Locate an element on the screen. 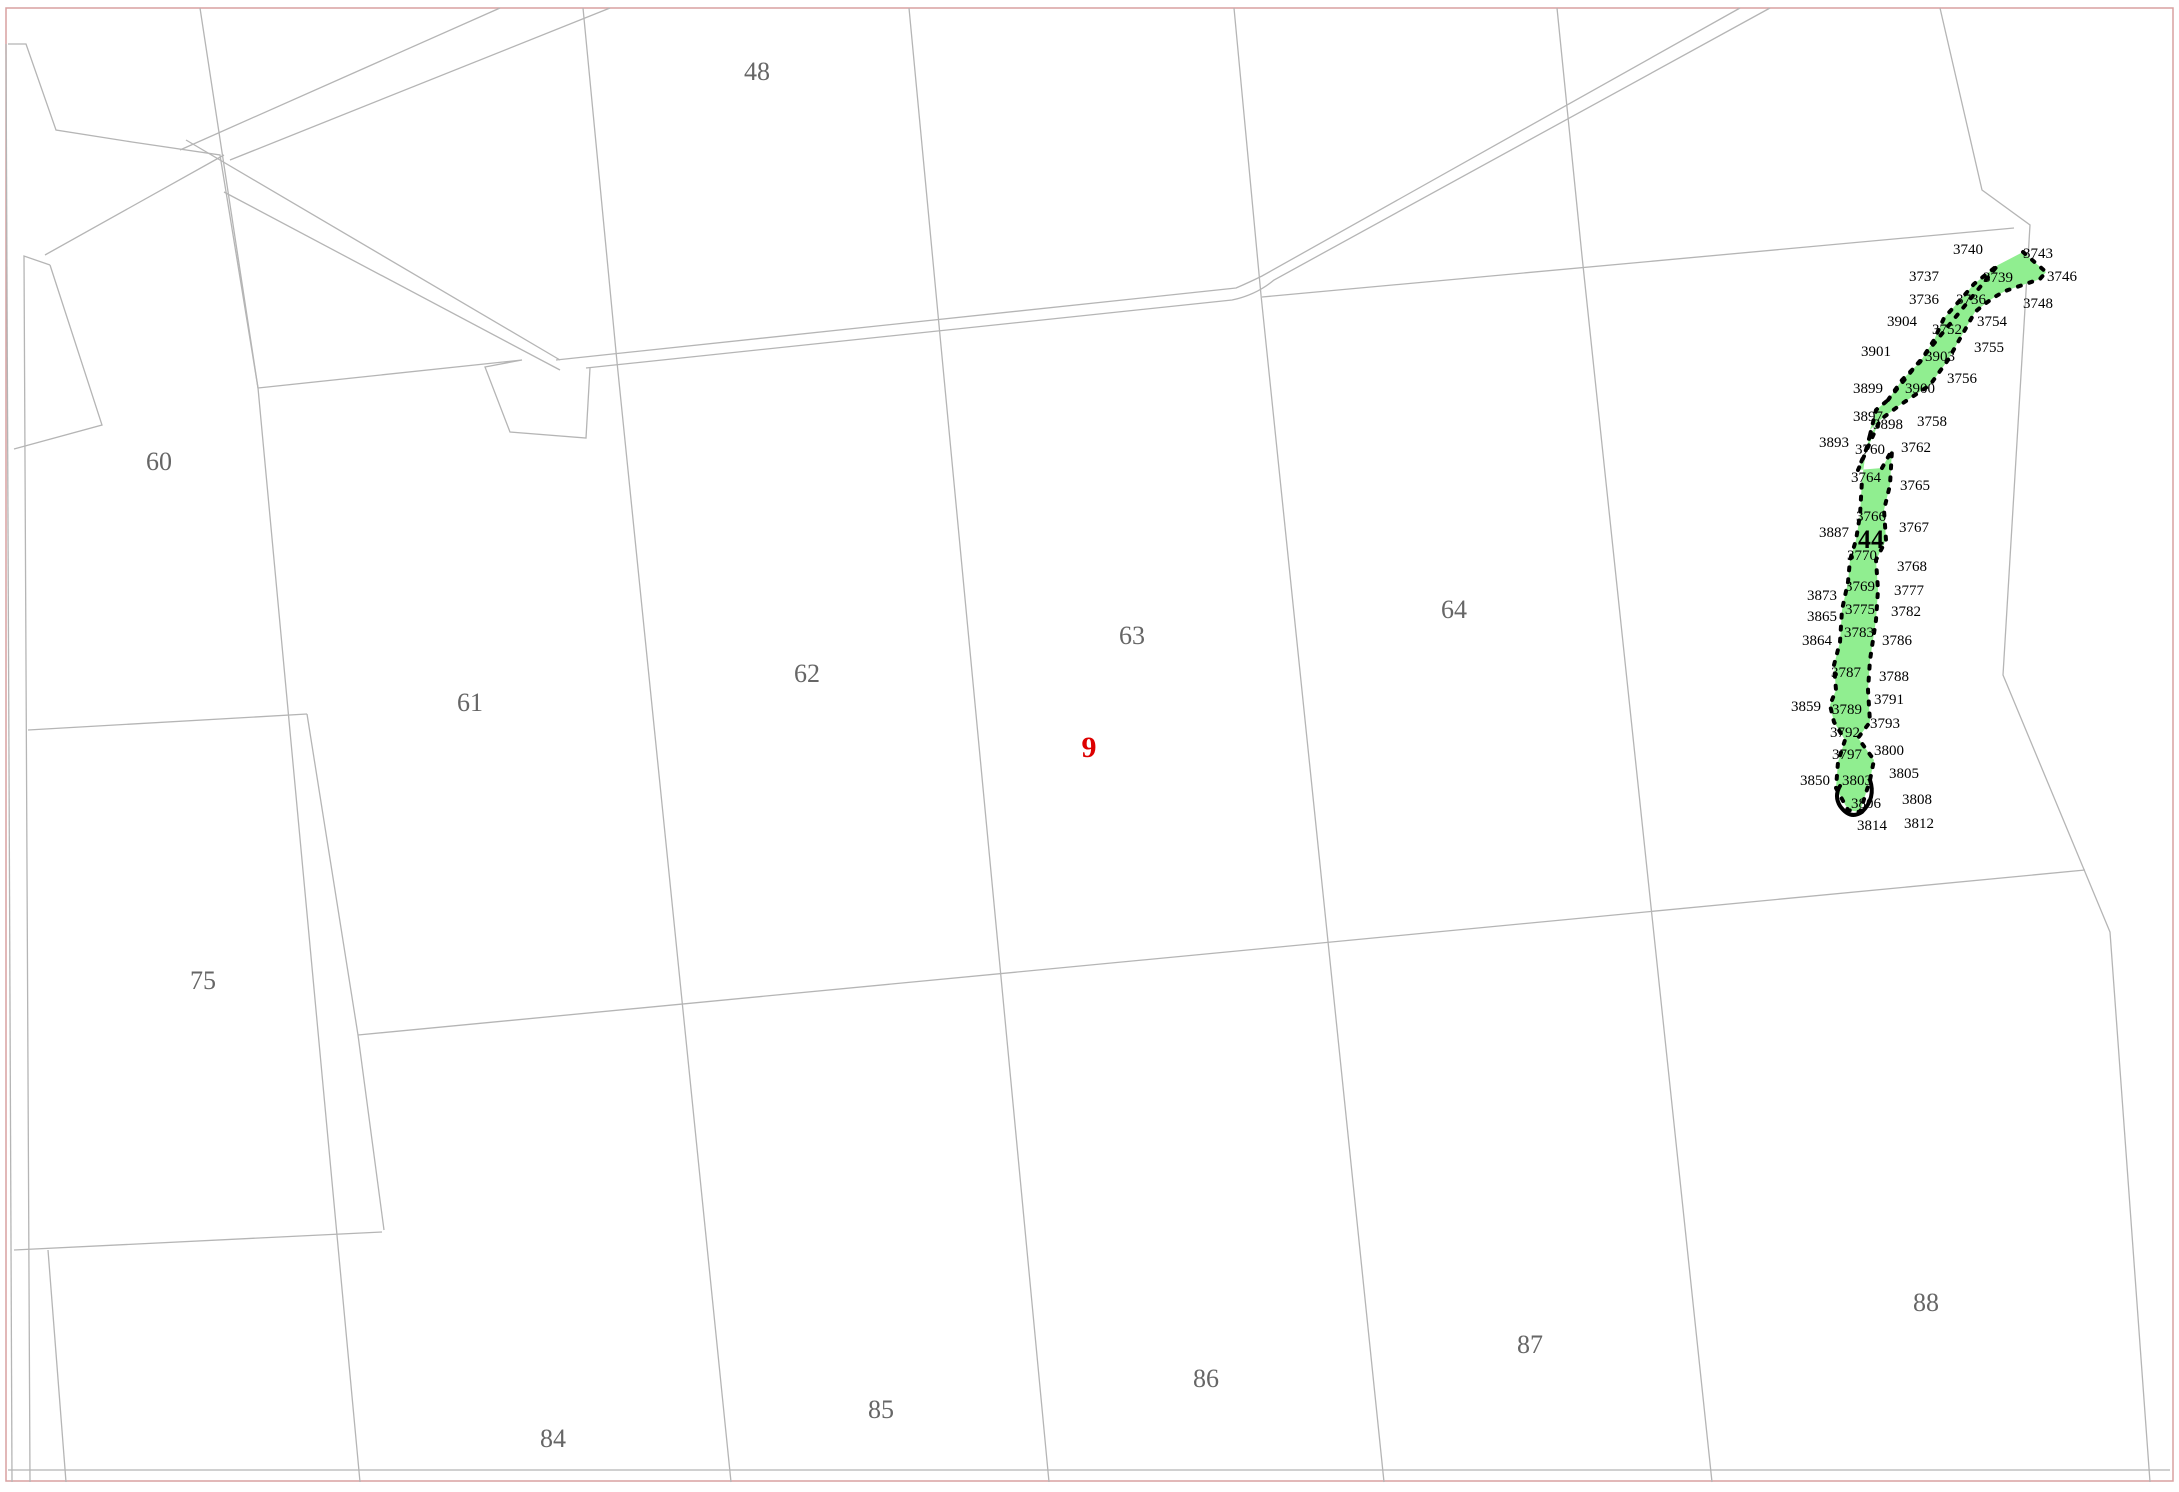 This screenshot has width=2179, height=1492. vertex-label: 3740 is located at coordinates (1968, 250).